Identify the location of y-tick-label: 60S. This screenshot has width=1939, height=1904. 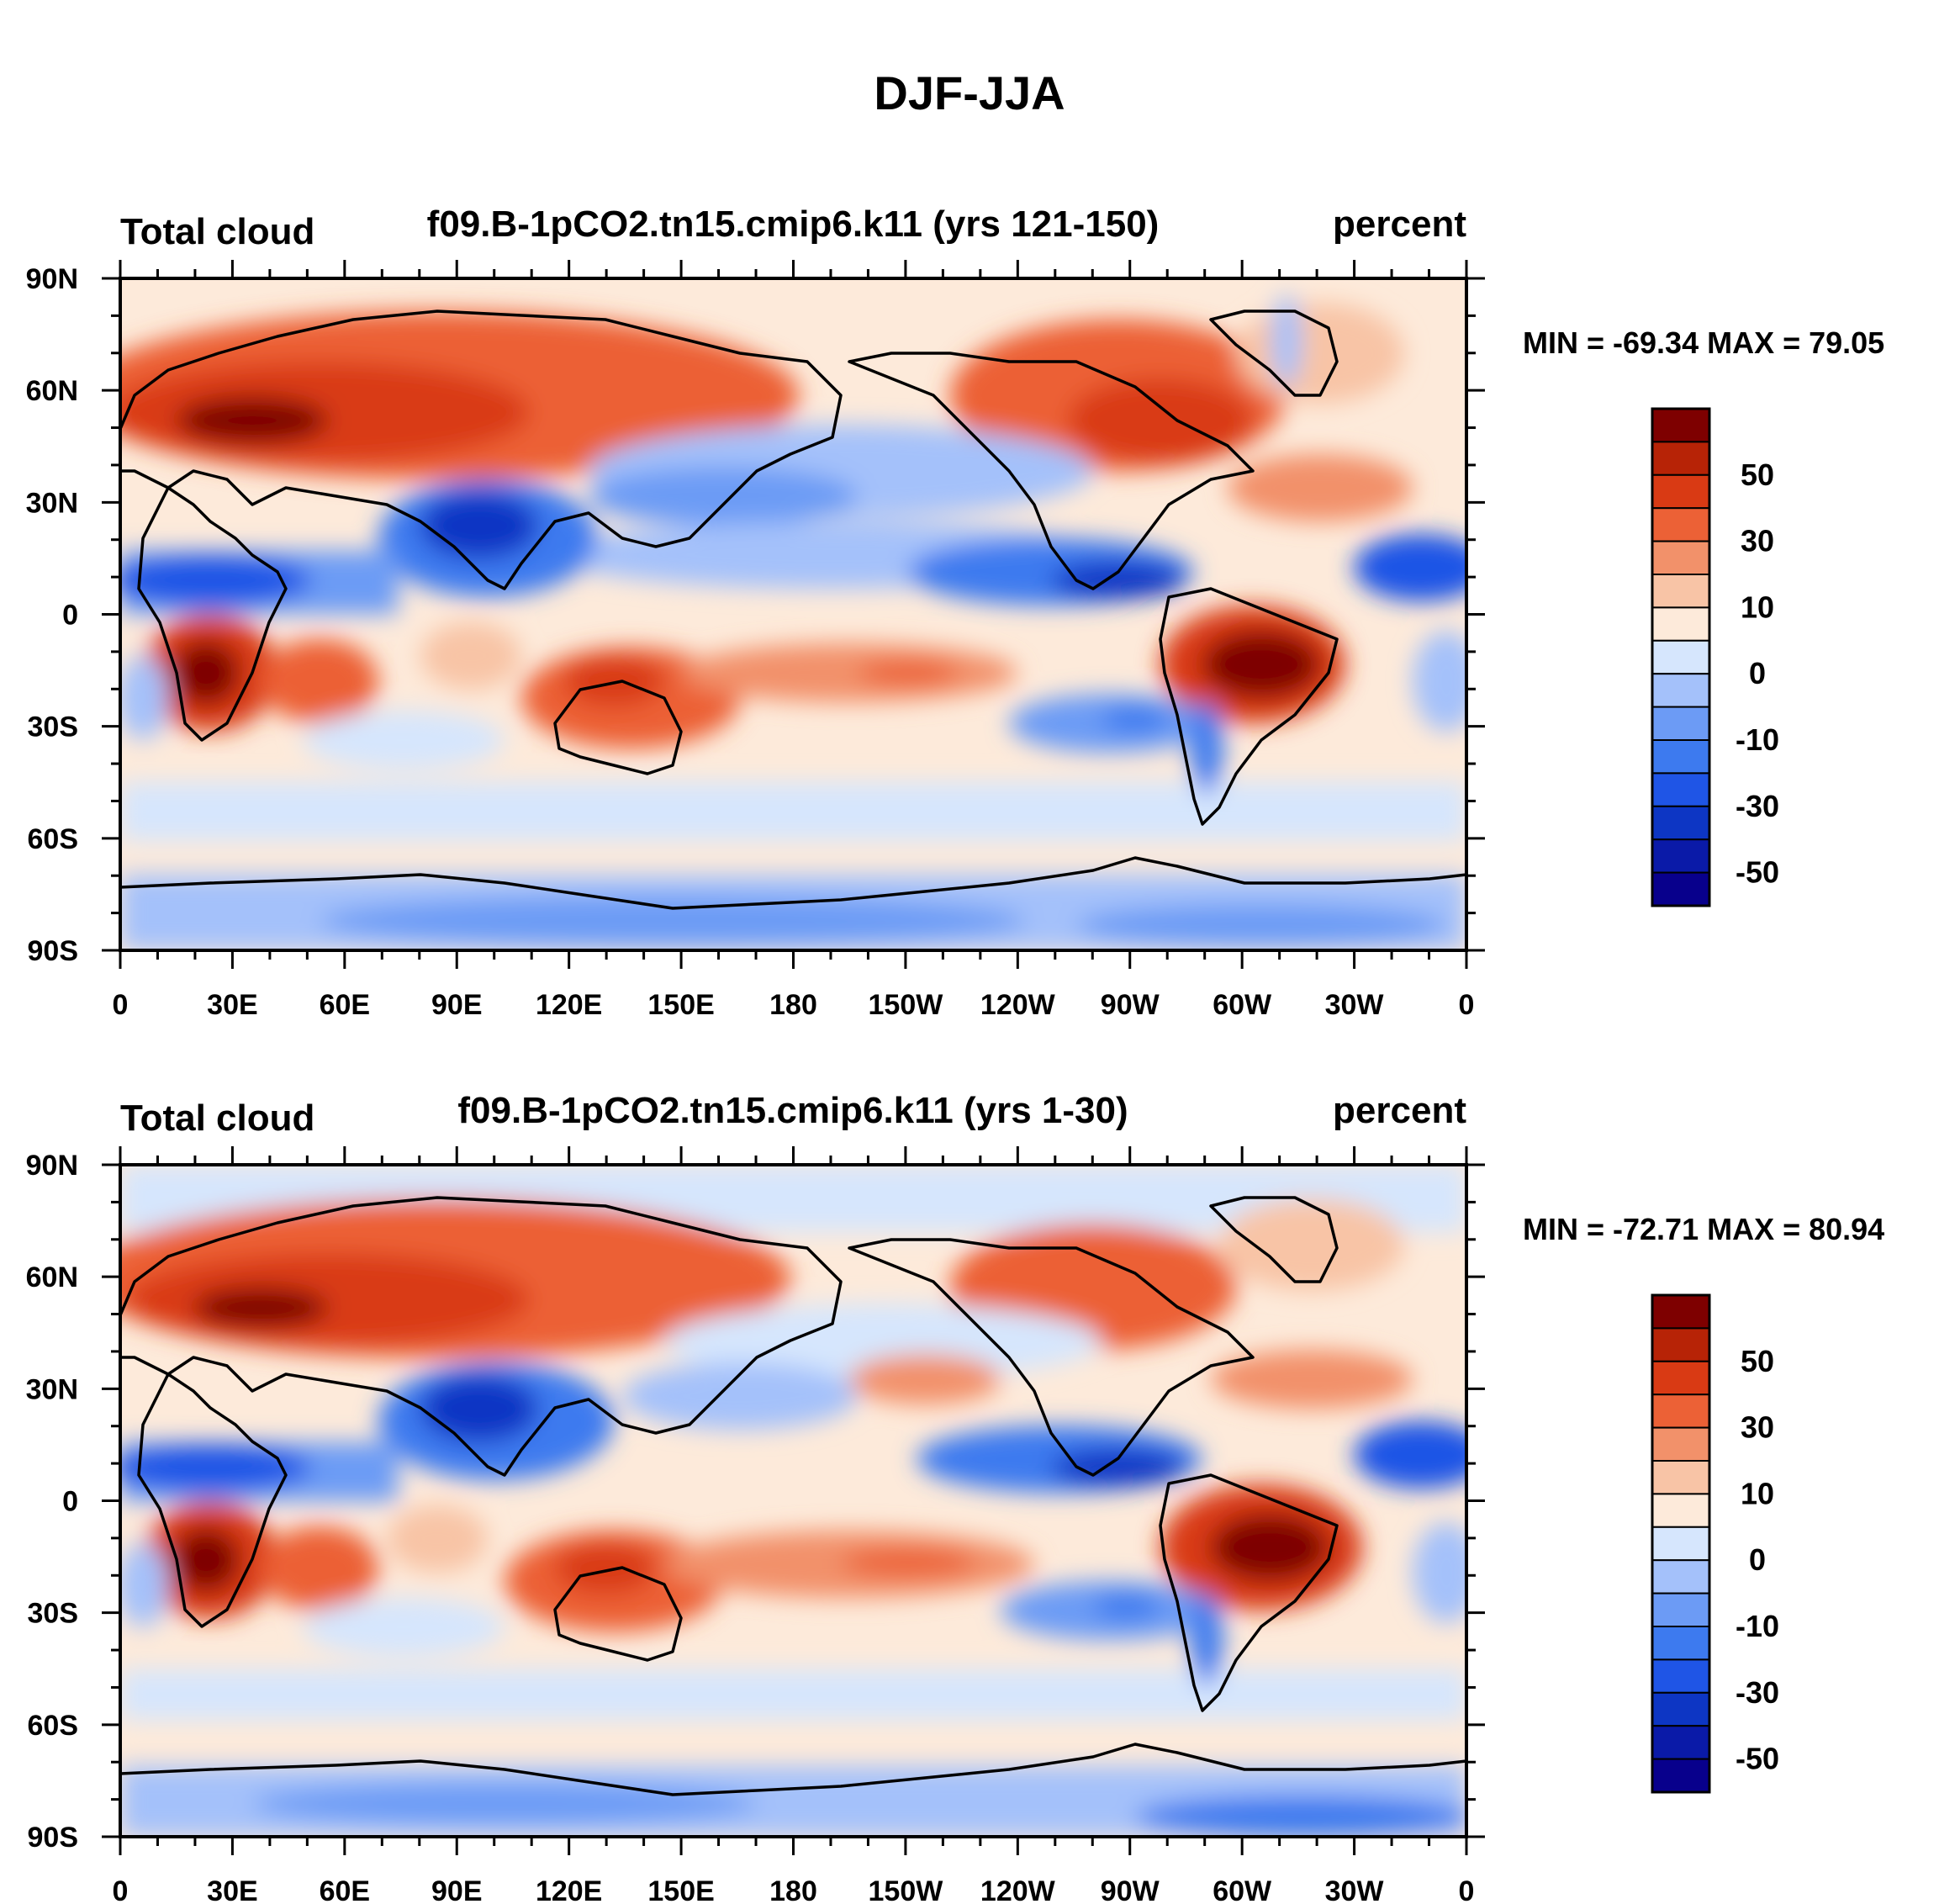
(53, 839).